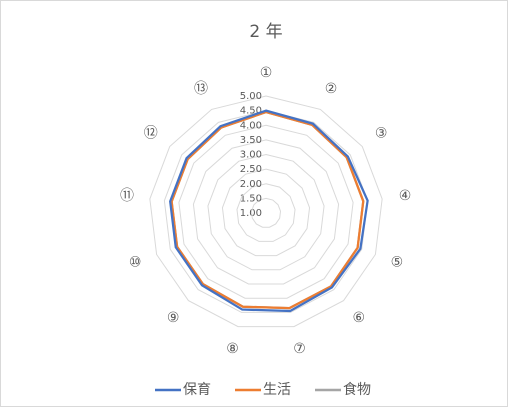 This screenshot has height=408, width=509. What do you see at coordinates (251, 125) in the screenshot?
I see `y-tick-label: 4.00` at bounding box center [251, 125].